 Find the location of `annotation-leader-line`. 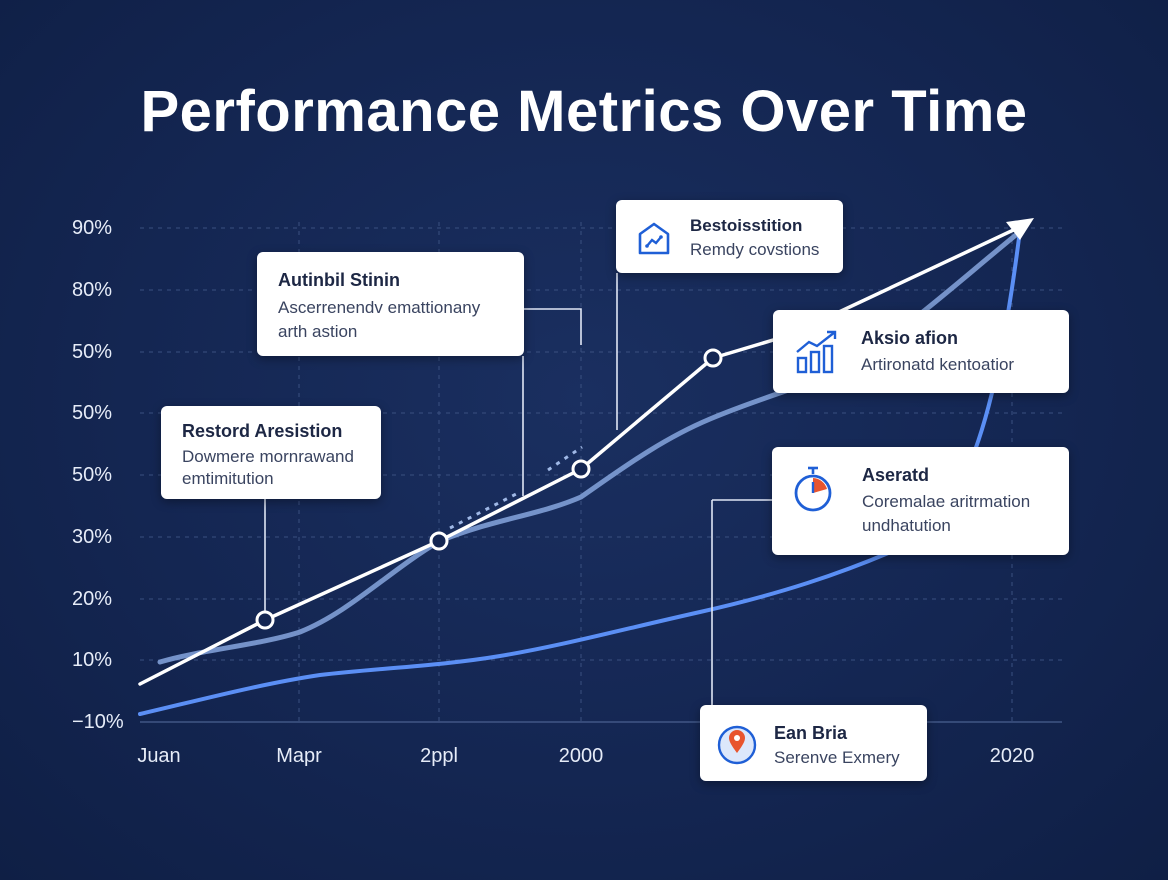

annotation-leader-line is located at coordinates (552, 326).